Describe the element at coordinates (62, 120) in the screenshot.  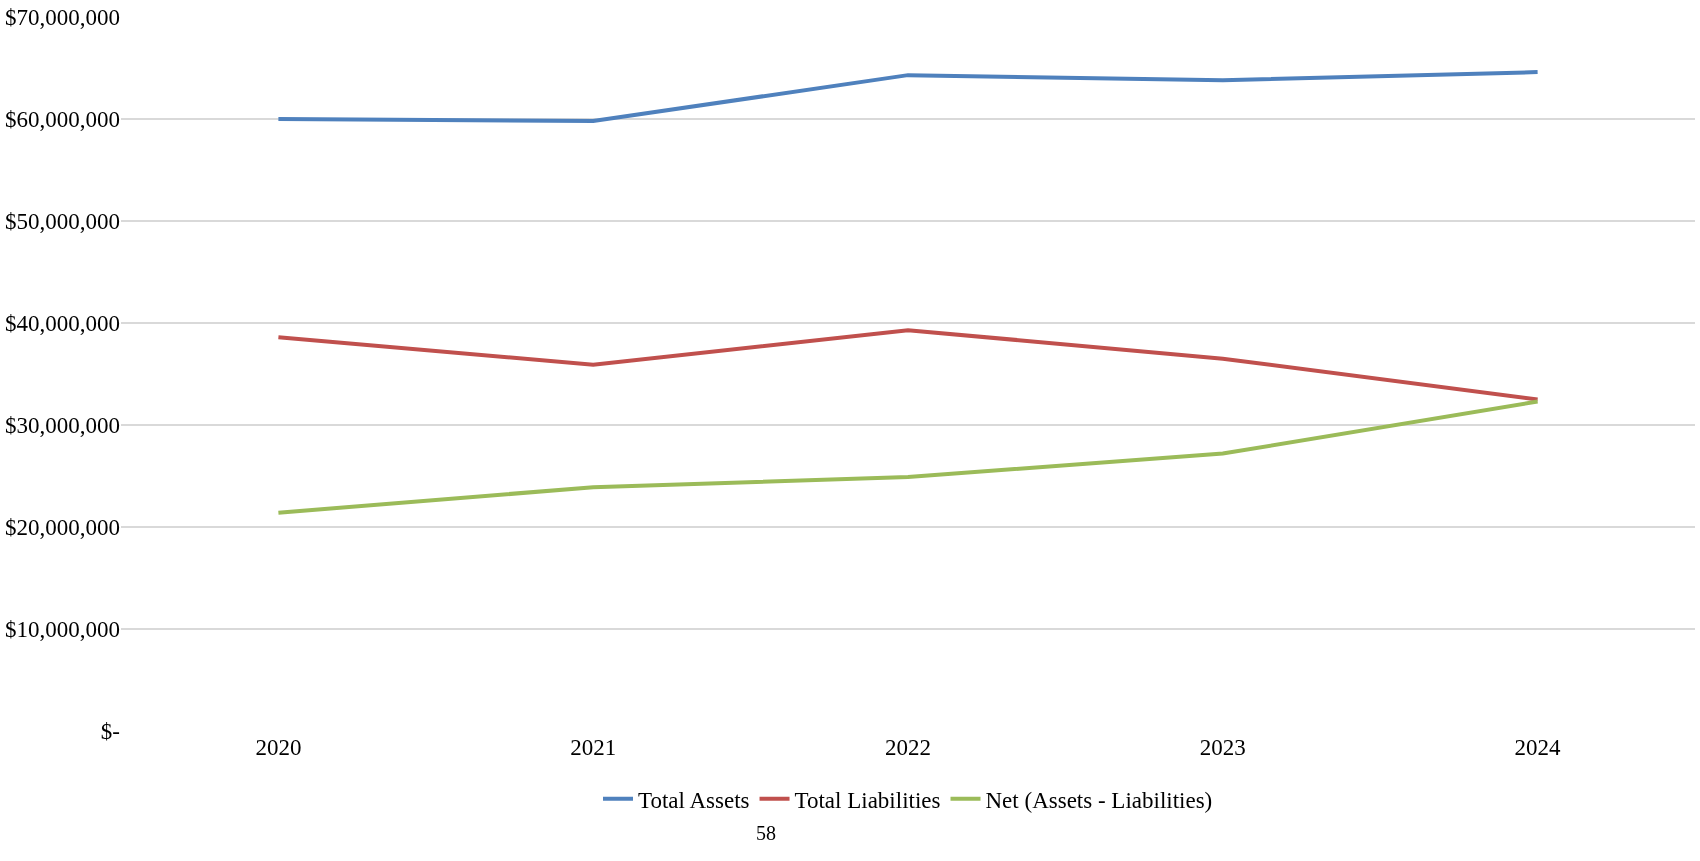
I see `y-tick-label: $60,000,000` at that location.